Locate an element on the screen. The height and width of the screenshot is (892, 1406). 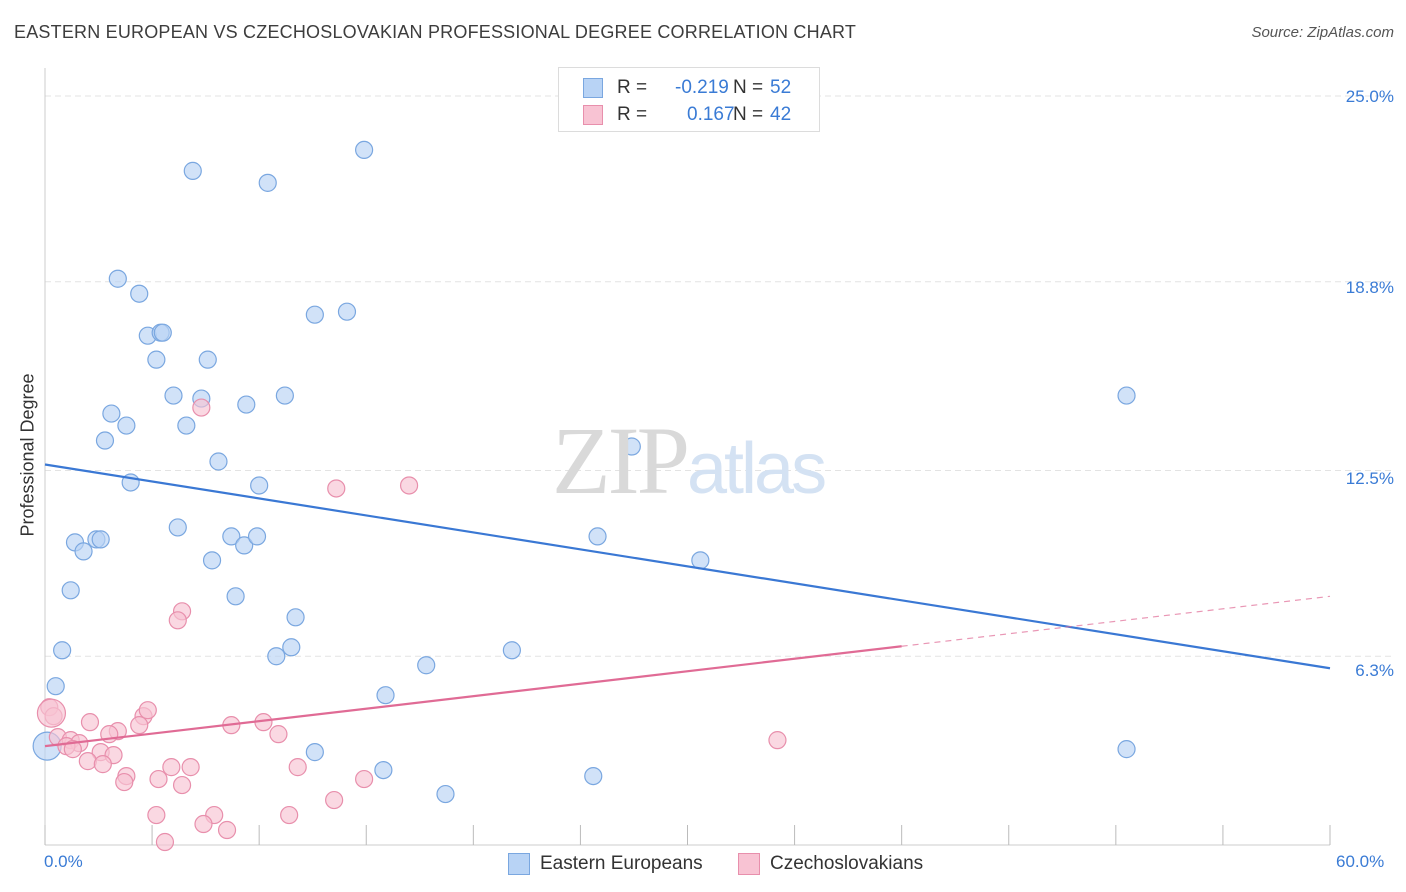
bottom-legend-label: Czechoslovakians is located at coordinates (847, 863).